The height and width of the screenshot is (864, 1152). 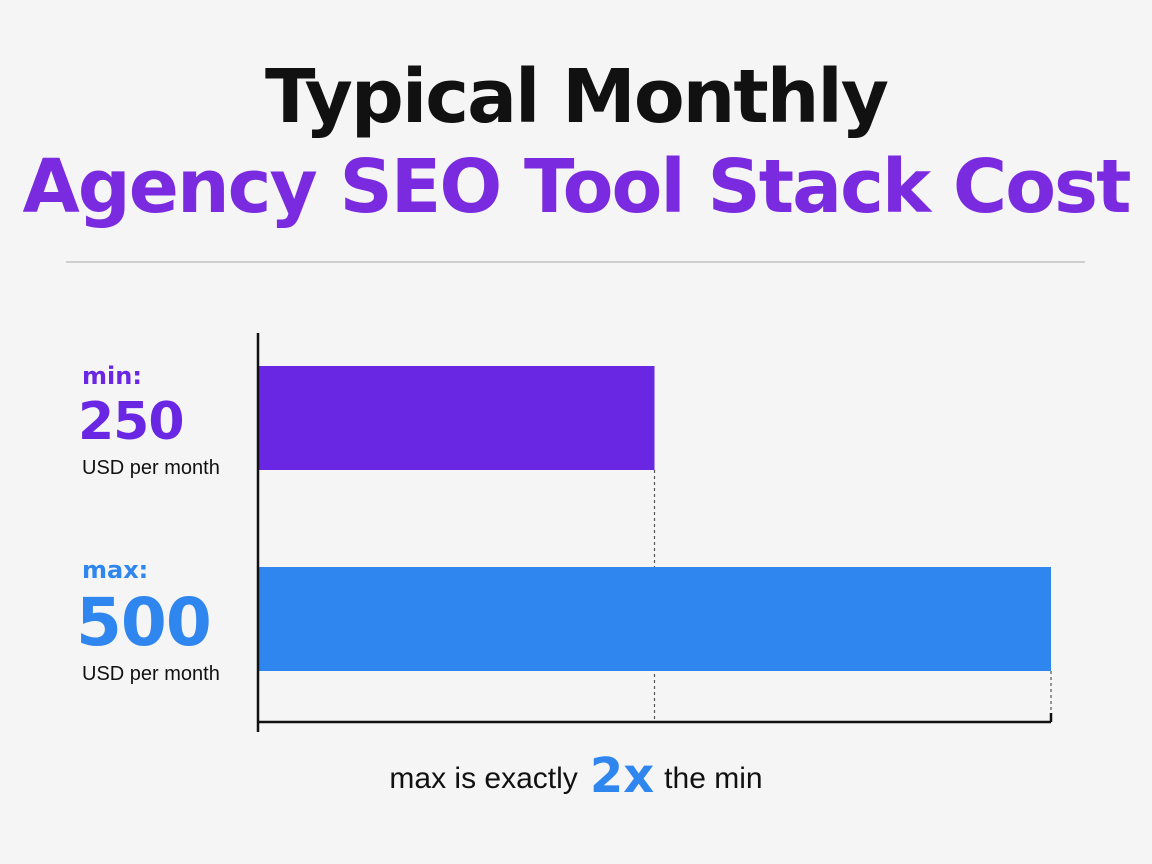 What do you see at coordinates (456, 418) in the screenshot?
I see `bar-min` at bounding box center [456, 418].